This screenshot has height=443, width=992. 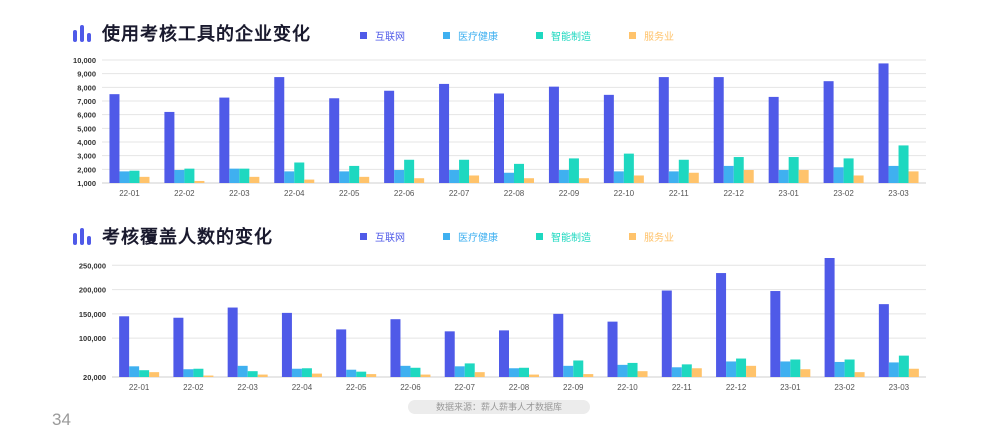 What do you see at coordinates (84, 60) in the screenshot?
I see `y-tick-label: 10,000` at bounding box center [84, 60].